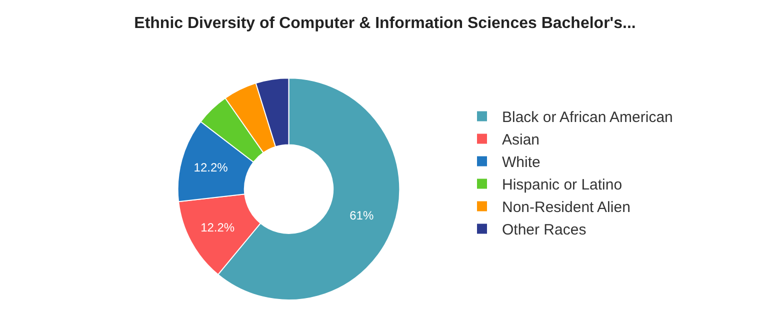 The width and height of the screenshot is (770, 335). I want to click on legend-label: White, so click(521, 163).